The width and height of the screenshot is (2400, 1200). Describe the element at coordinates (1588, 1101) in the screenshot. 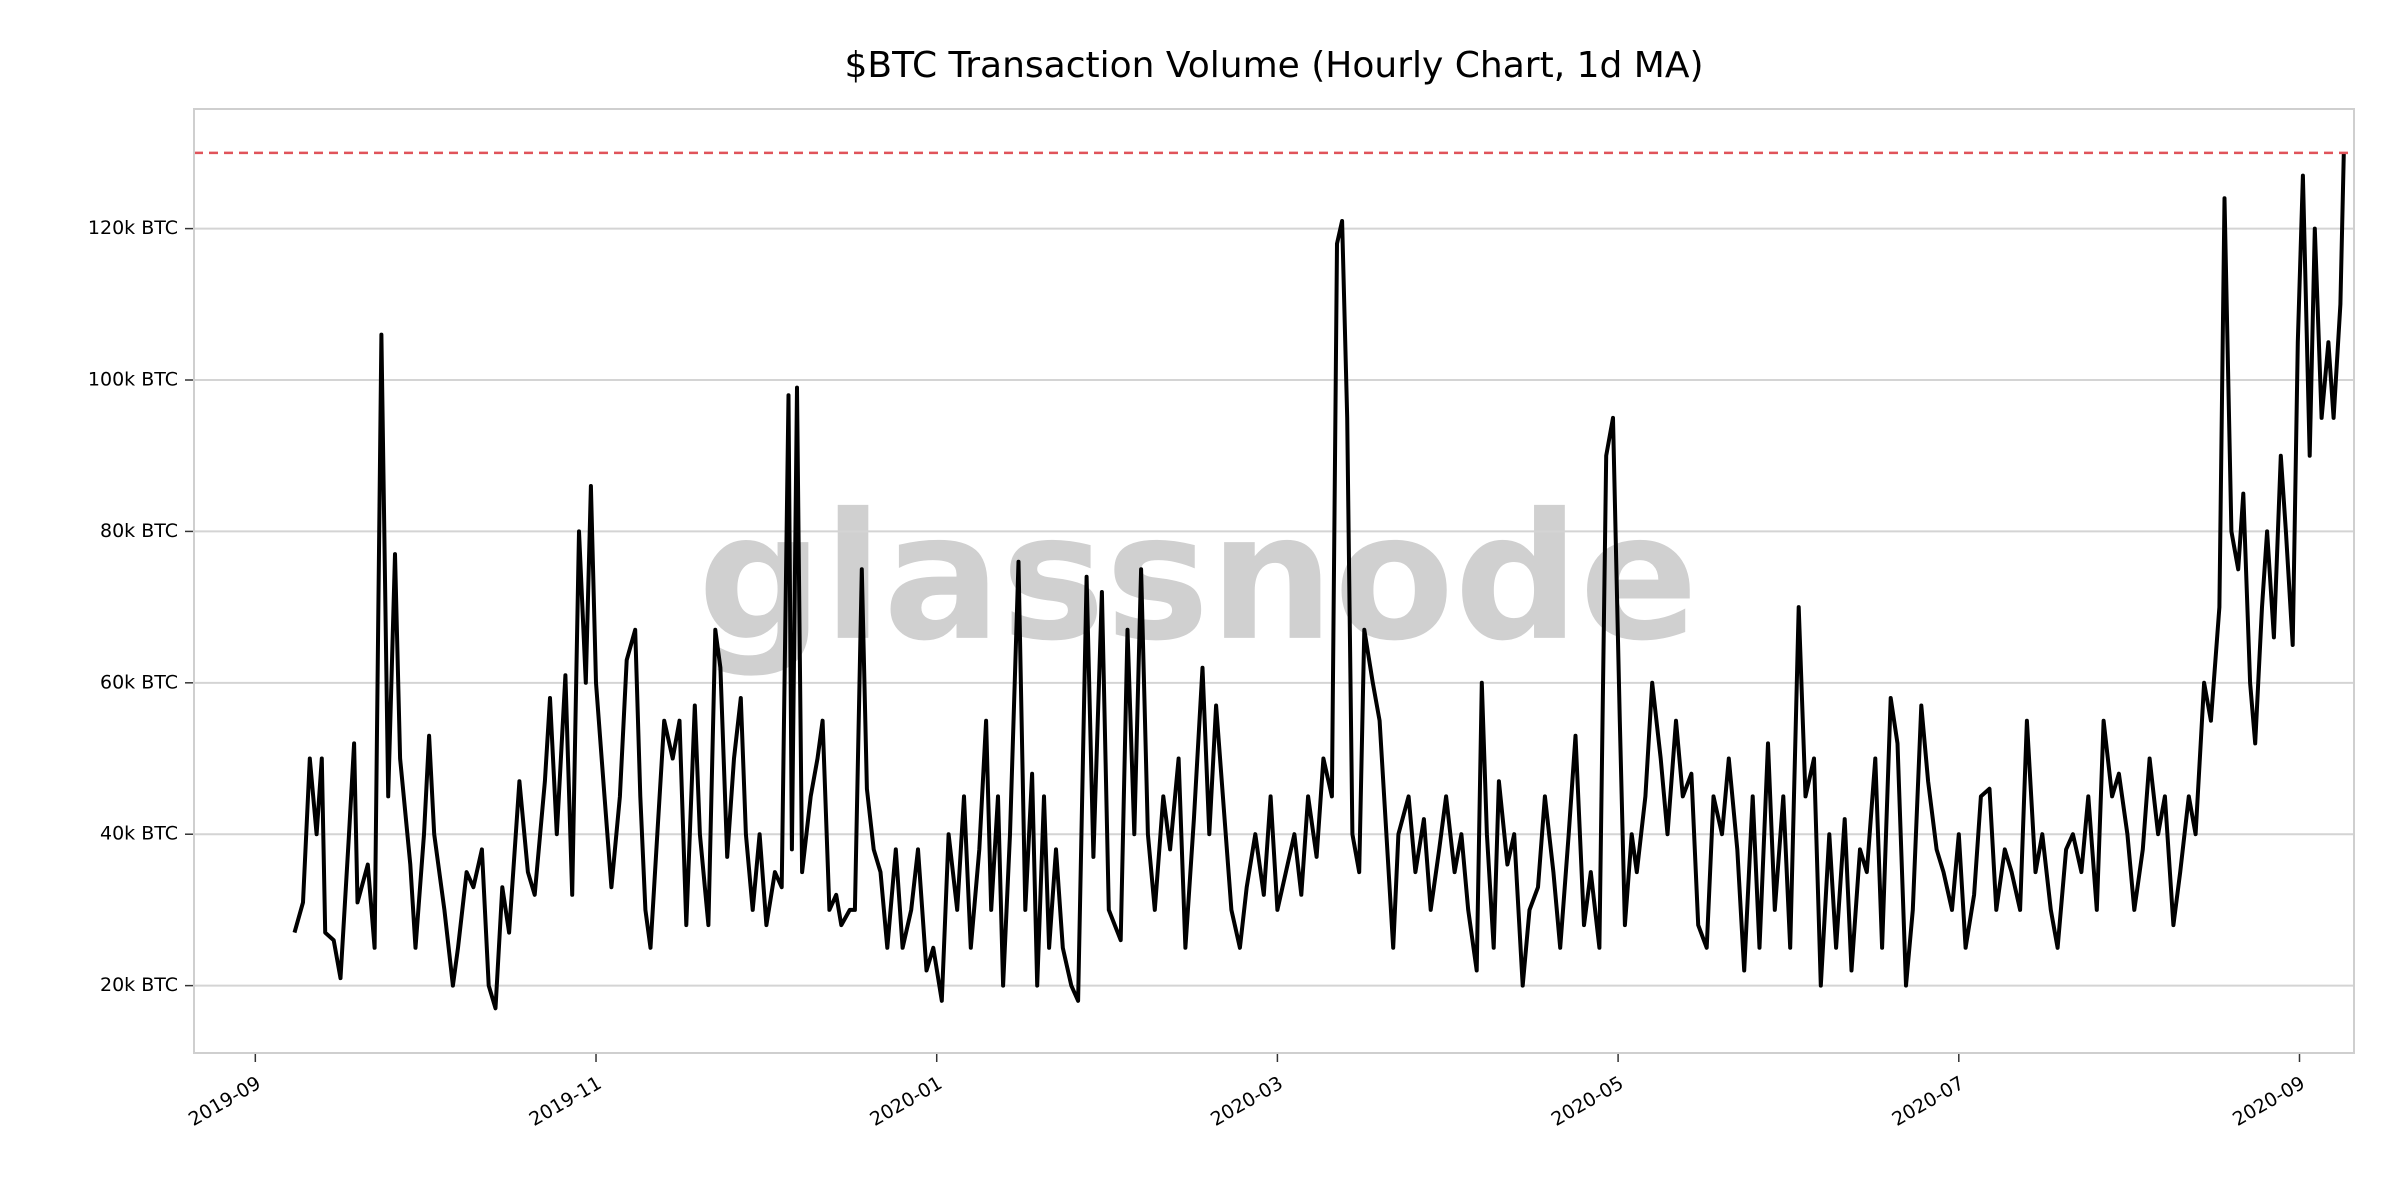

I see `x-tick-label: 2020-05` at that location.